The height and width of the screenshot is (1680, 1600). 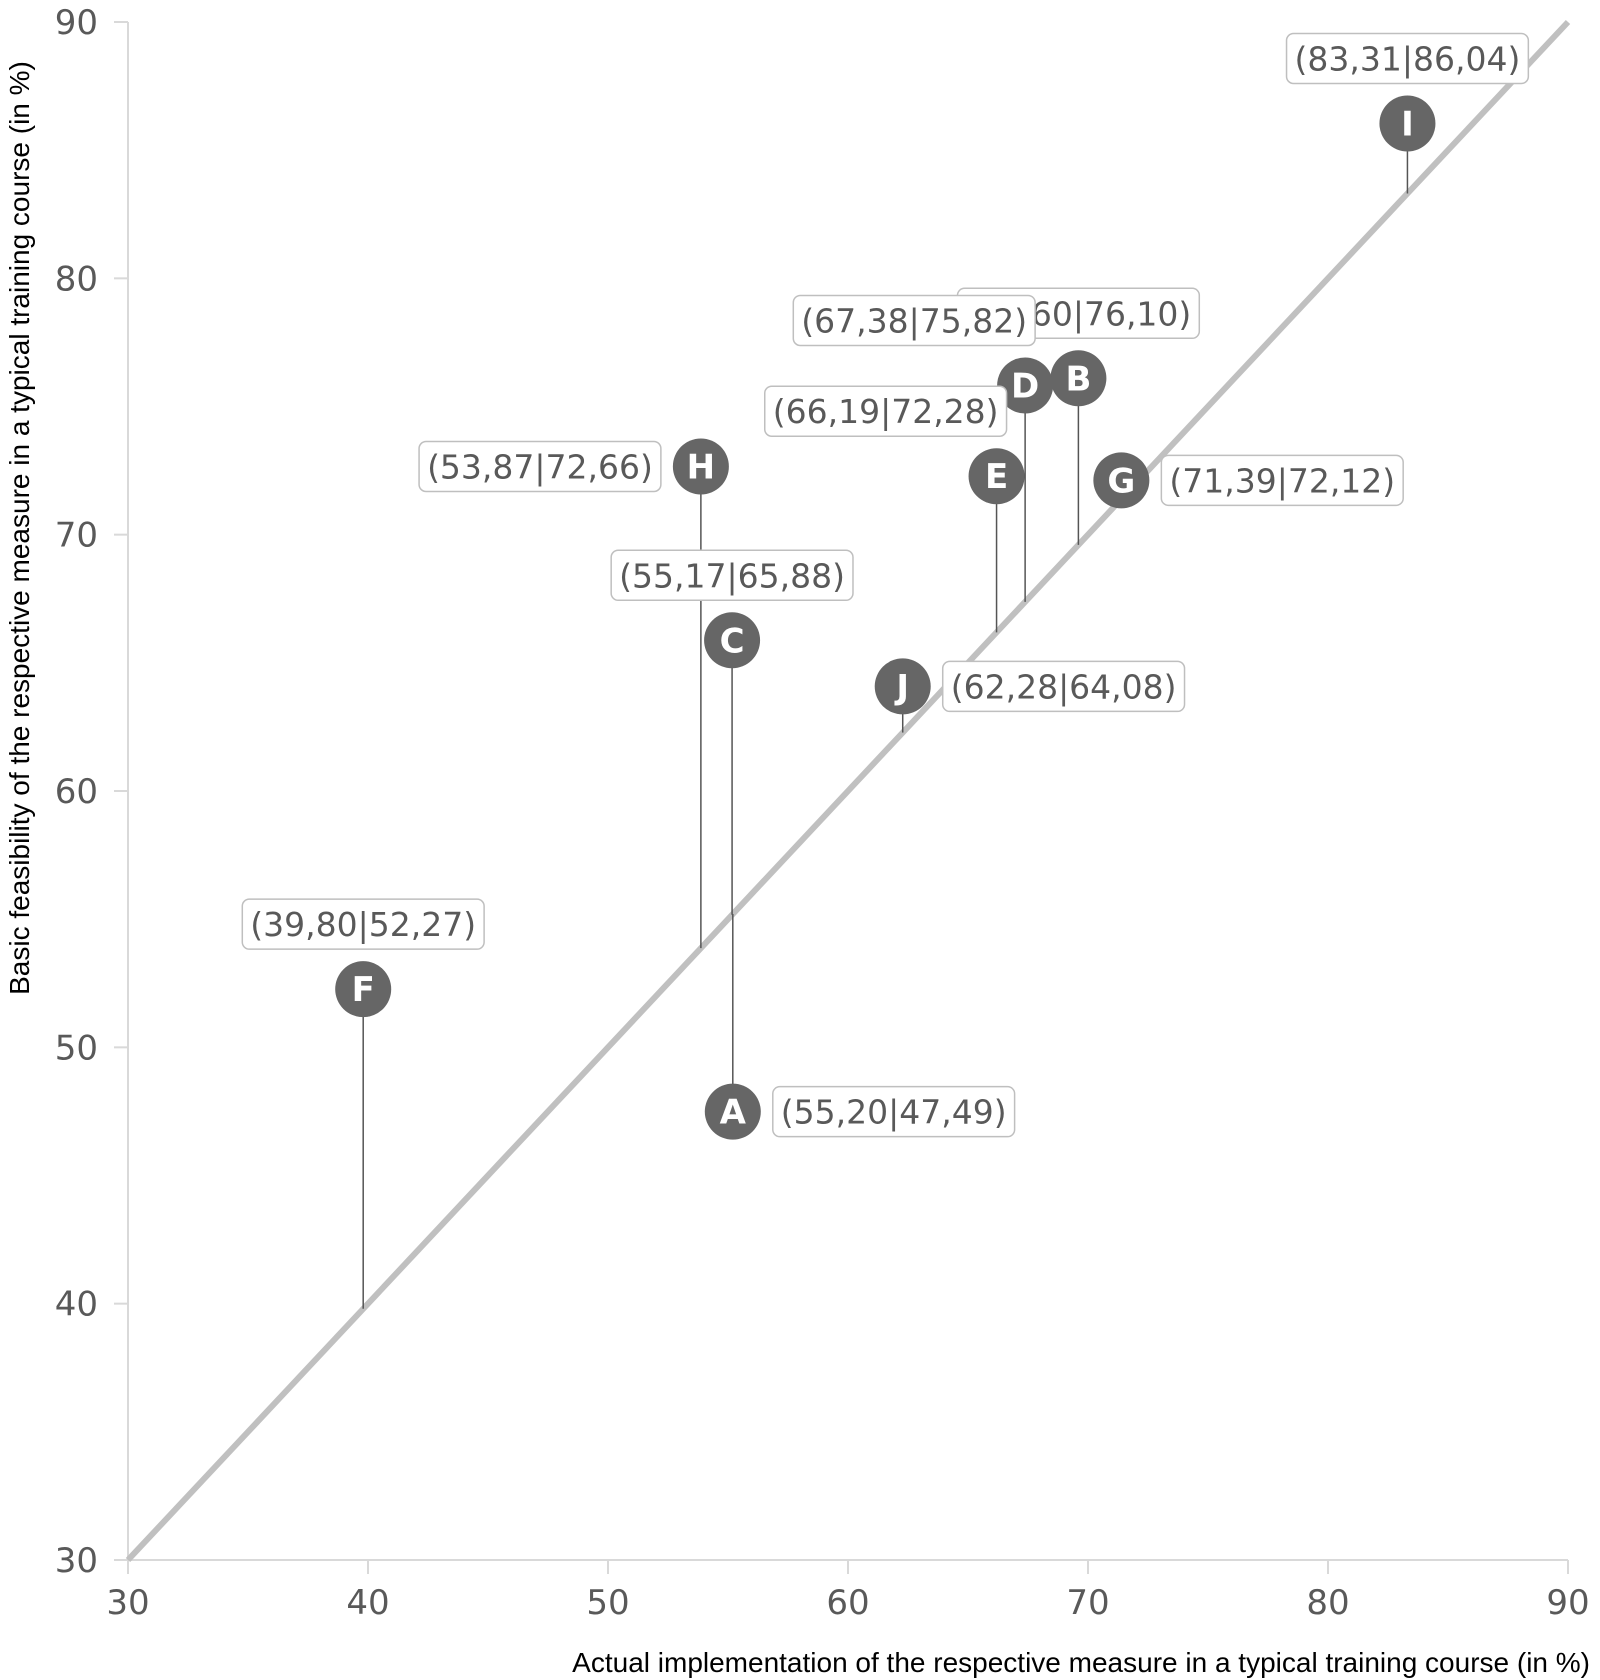 I want to click on point-label-c: (55,17|65,88), so click(x=732, y=575).